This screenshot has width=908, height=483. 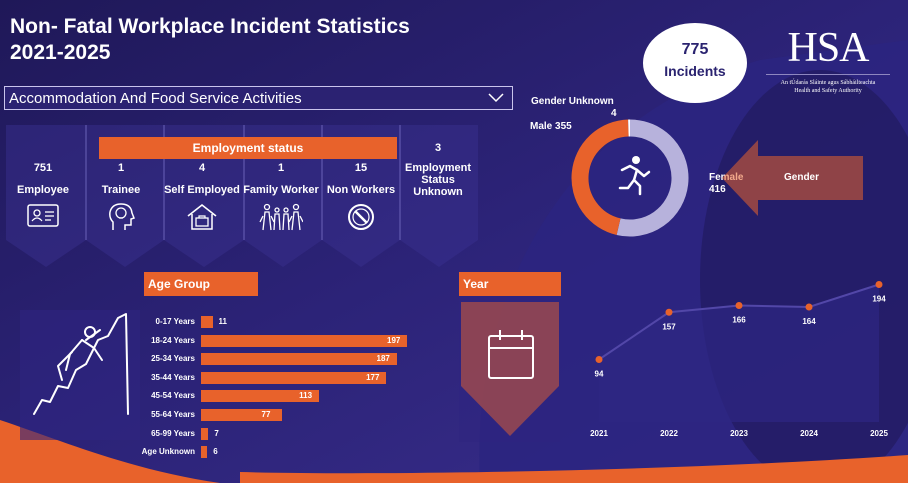 What do you see at coordinates (121, 190) in the screenshot?
I see `employment-label: Trainee` at bounding box center [121, 190].